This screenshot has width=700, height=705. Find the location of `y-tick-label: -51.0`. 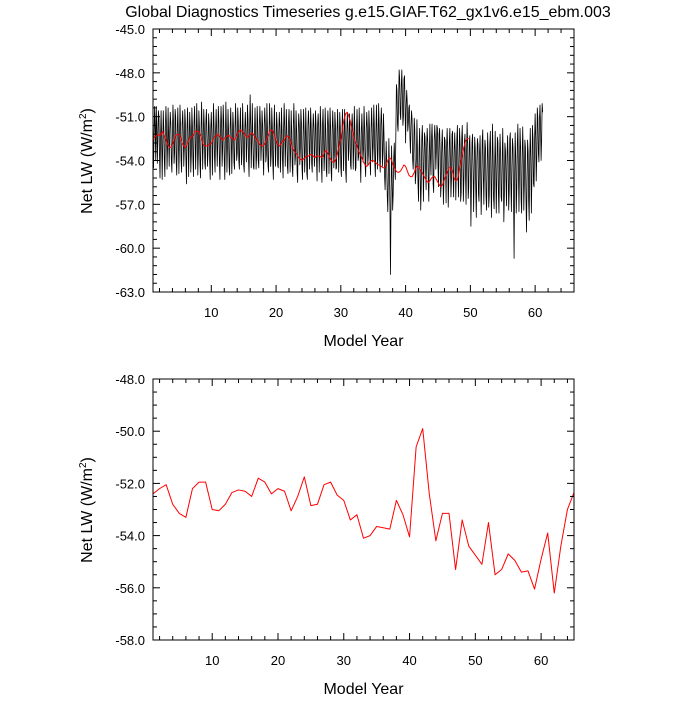

y-tick-label: -51.0 is located at coordinates (130, 117).